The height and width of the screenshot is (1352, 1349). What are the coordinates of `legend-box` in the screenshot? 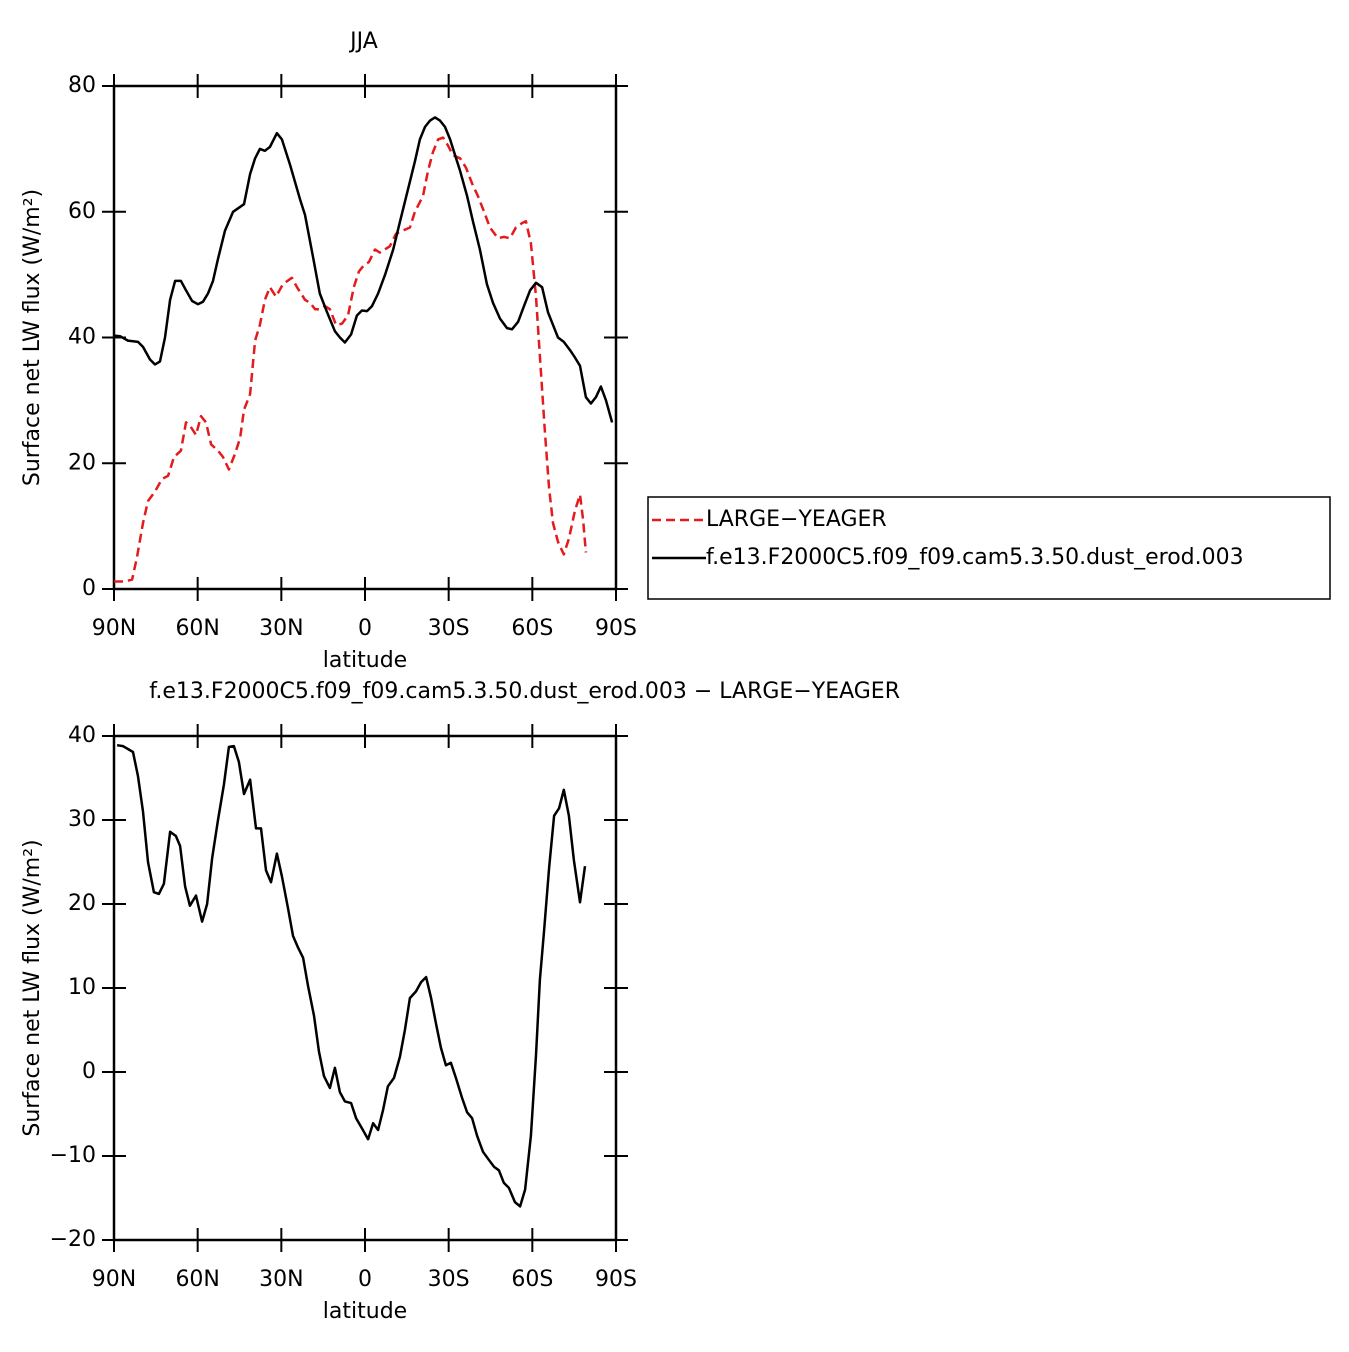 It's located at (989, 548).